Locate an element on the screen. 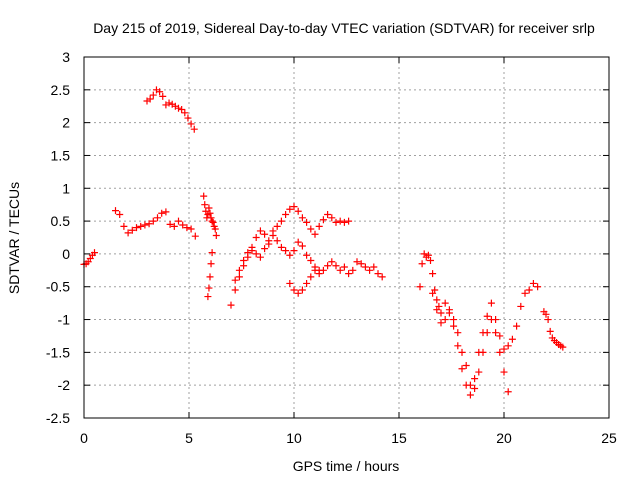 The height and width of the screenshot is (480, 640). y-tick-label: 0.5 is located at coordinates (61, 221).